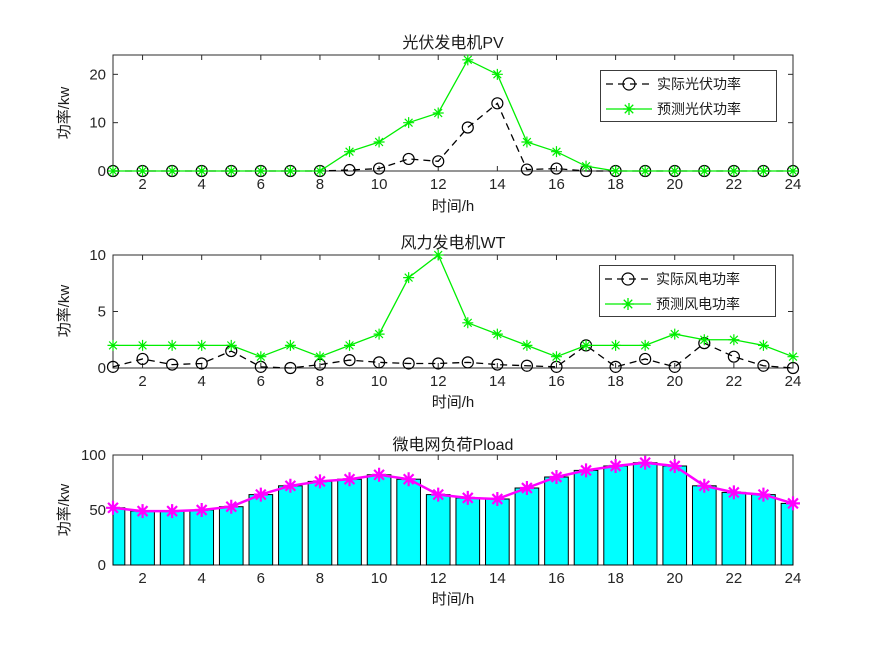 This screenshot has width=875, height=656. I want to click on pload-title: 微电网负荷Pload, so click(453, 445).